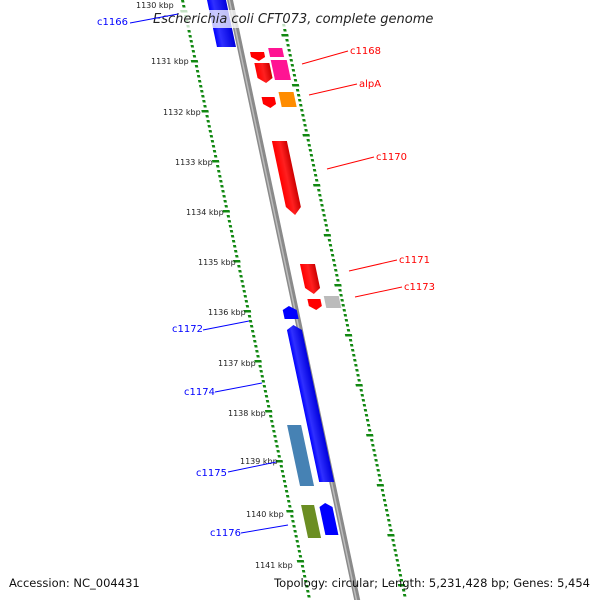 The image size is (600, 600). Describe the element at coordinates (311, 521) in the screenshot. I see `gene-c1176` at that location.